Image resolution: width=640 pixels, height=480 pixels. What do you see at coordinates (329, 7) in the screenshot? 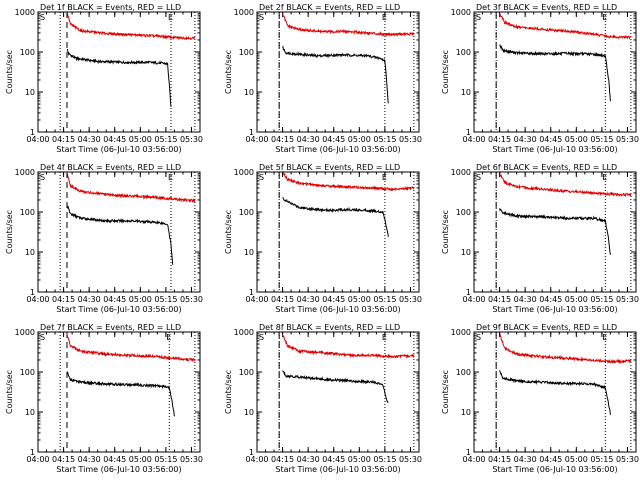
I see `chart-title: Det 2f BLACK = Events, RED = LLD` at bounding box center [329, 7].